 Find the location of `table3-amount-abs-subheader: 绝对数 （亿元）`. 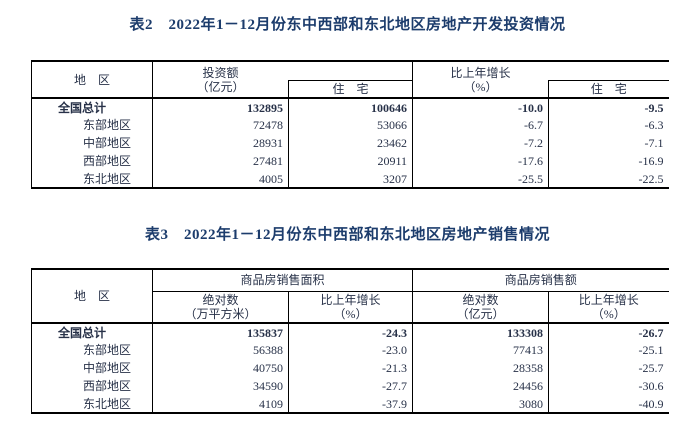

table3-amount-abs-subheader: 绝对数 （亿元） is located at coordinates (480, 307).